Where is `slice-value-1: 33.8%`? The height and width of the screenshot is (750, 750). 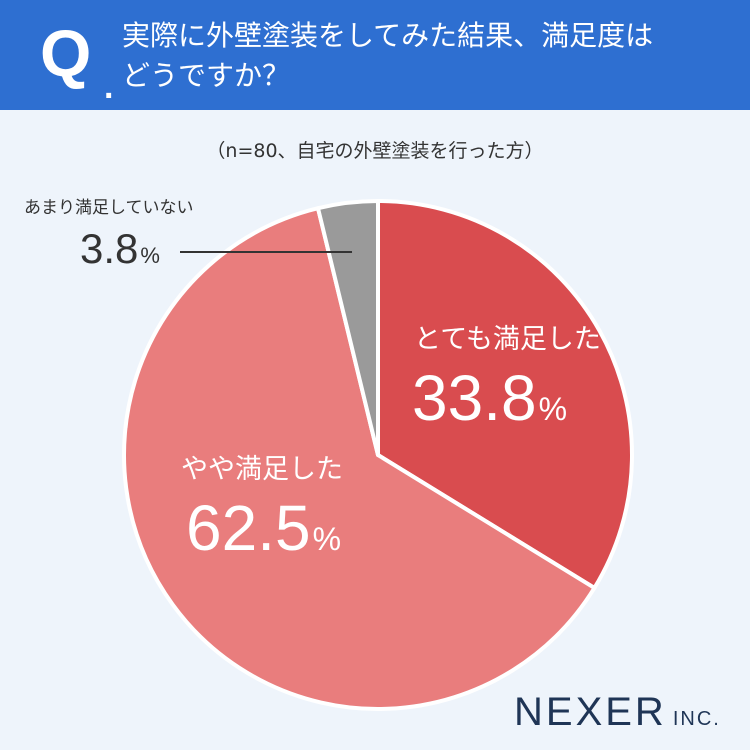
slice-value-1: 33.8% is located at coordinates (489, 398).